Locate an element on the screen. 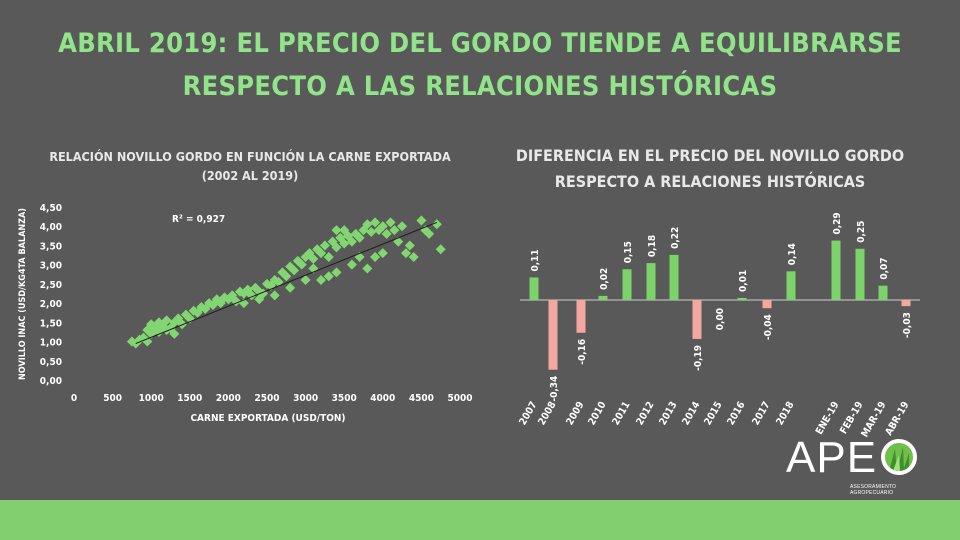 This screenshot has width=960, height=540. bar-value-label: 0,18 is located at coordinates (652, 246).